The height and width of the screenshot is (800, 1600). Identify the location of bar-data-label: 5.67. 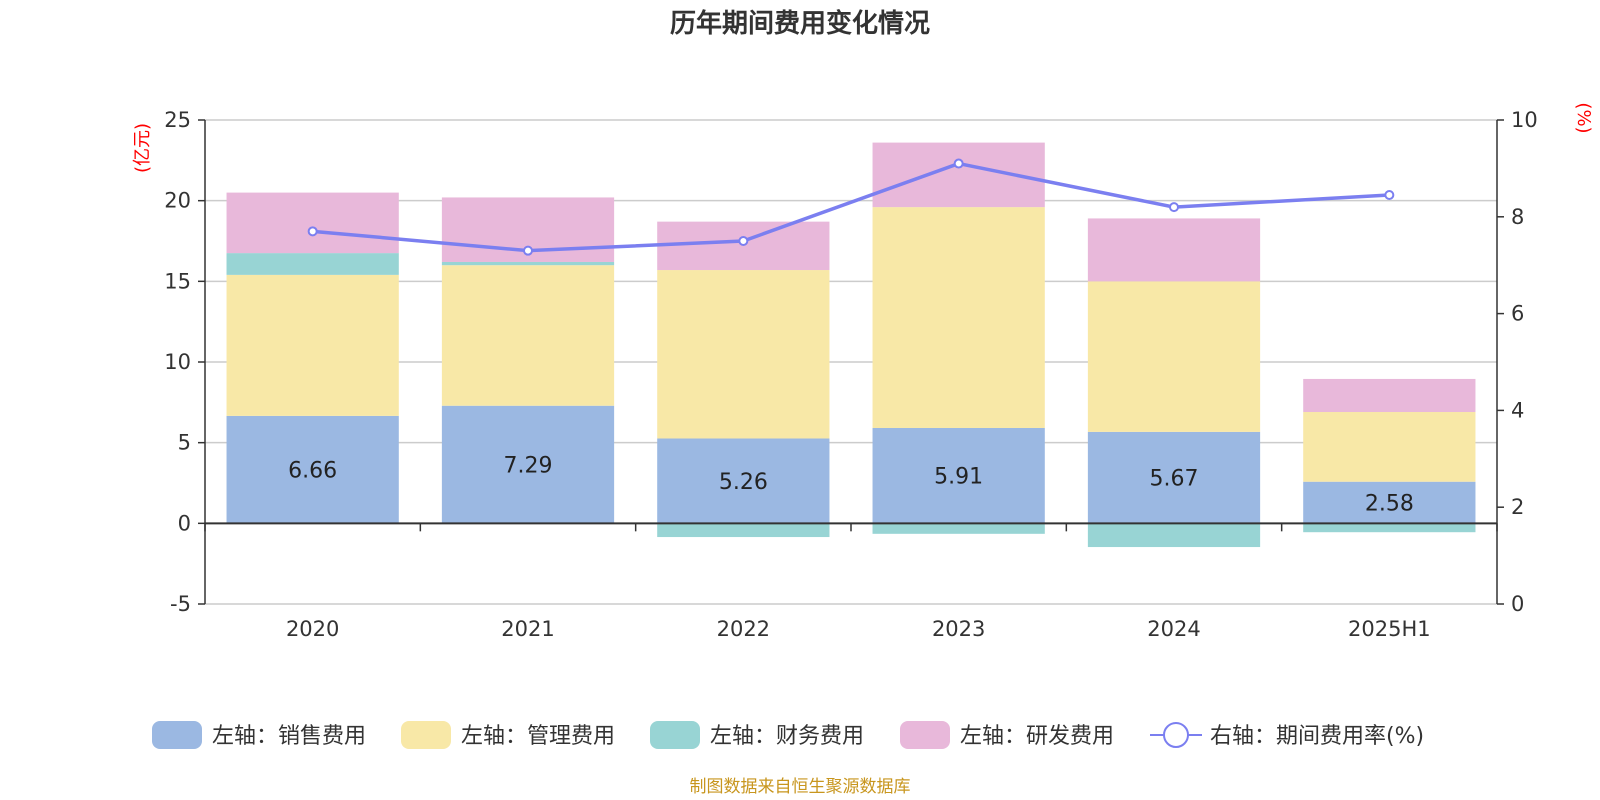
(1174, 479).